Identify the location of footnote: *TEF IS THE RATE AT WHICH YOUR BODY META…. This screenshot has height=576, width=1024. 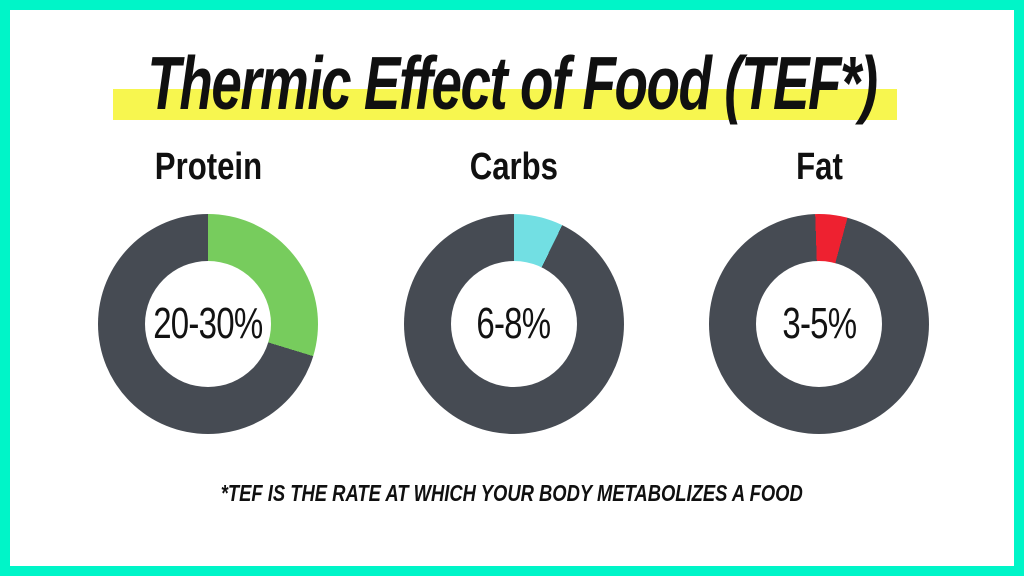
(512, 493).